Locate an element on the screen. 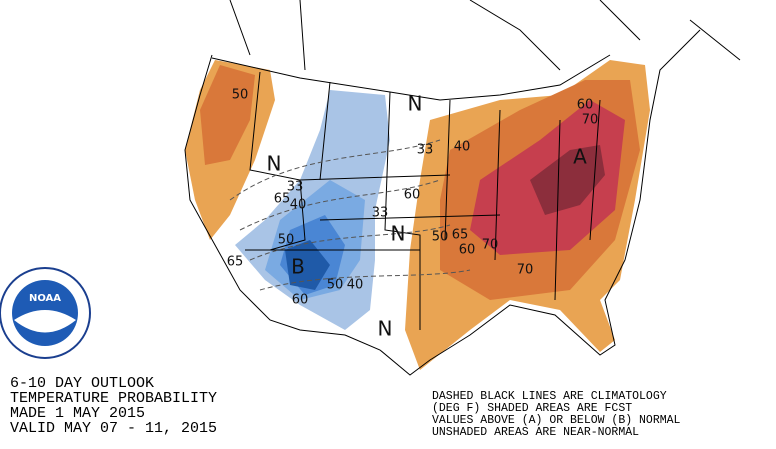  note-line: VALUES ABOVE (A) OR BELOW (B) NORMAL is located at coordinates (556, 420).